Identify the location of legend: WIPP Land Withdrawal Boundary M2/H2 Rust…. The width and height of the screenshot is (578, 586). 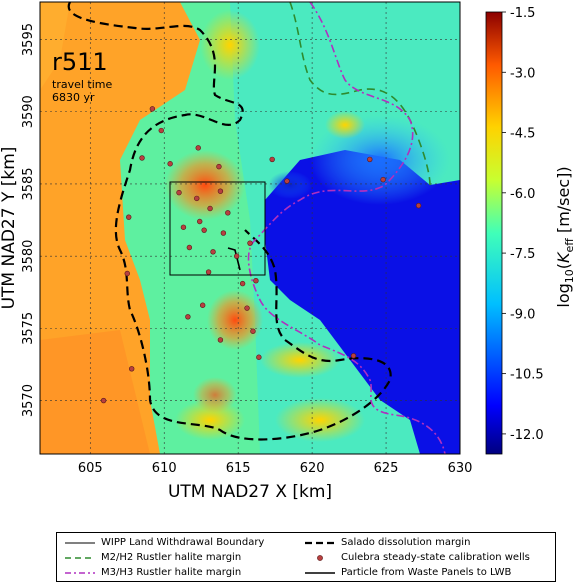
(306, 557).